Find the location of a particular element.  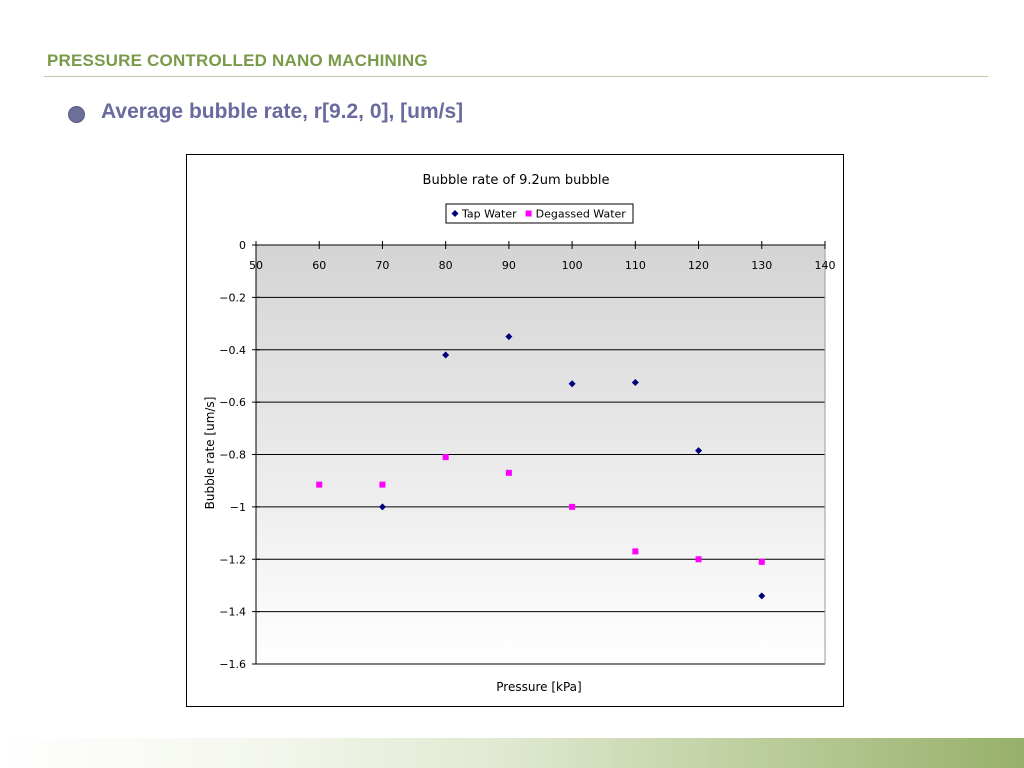

legend-box is located at coordinates (539, 213).